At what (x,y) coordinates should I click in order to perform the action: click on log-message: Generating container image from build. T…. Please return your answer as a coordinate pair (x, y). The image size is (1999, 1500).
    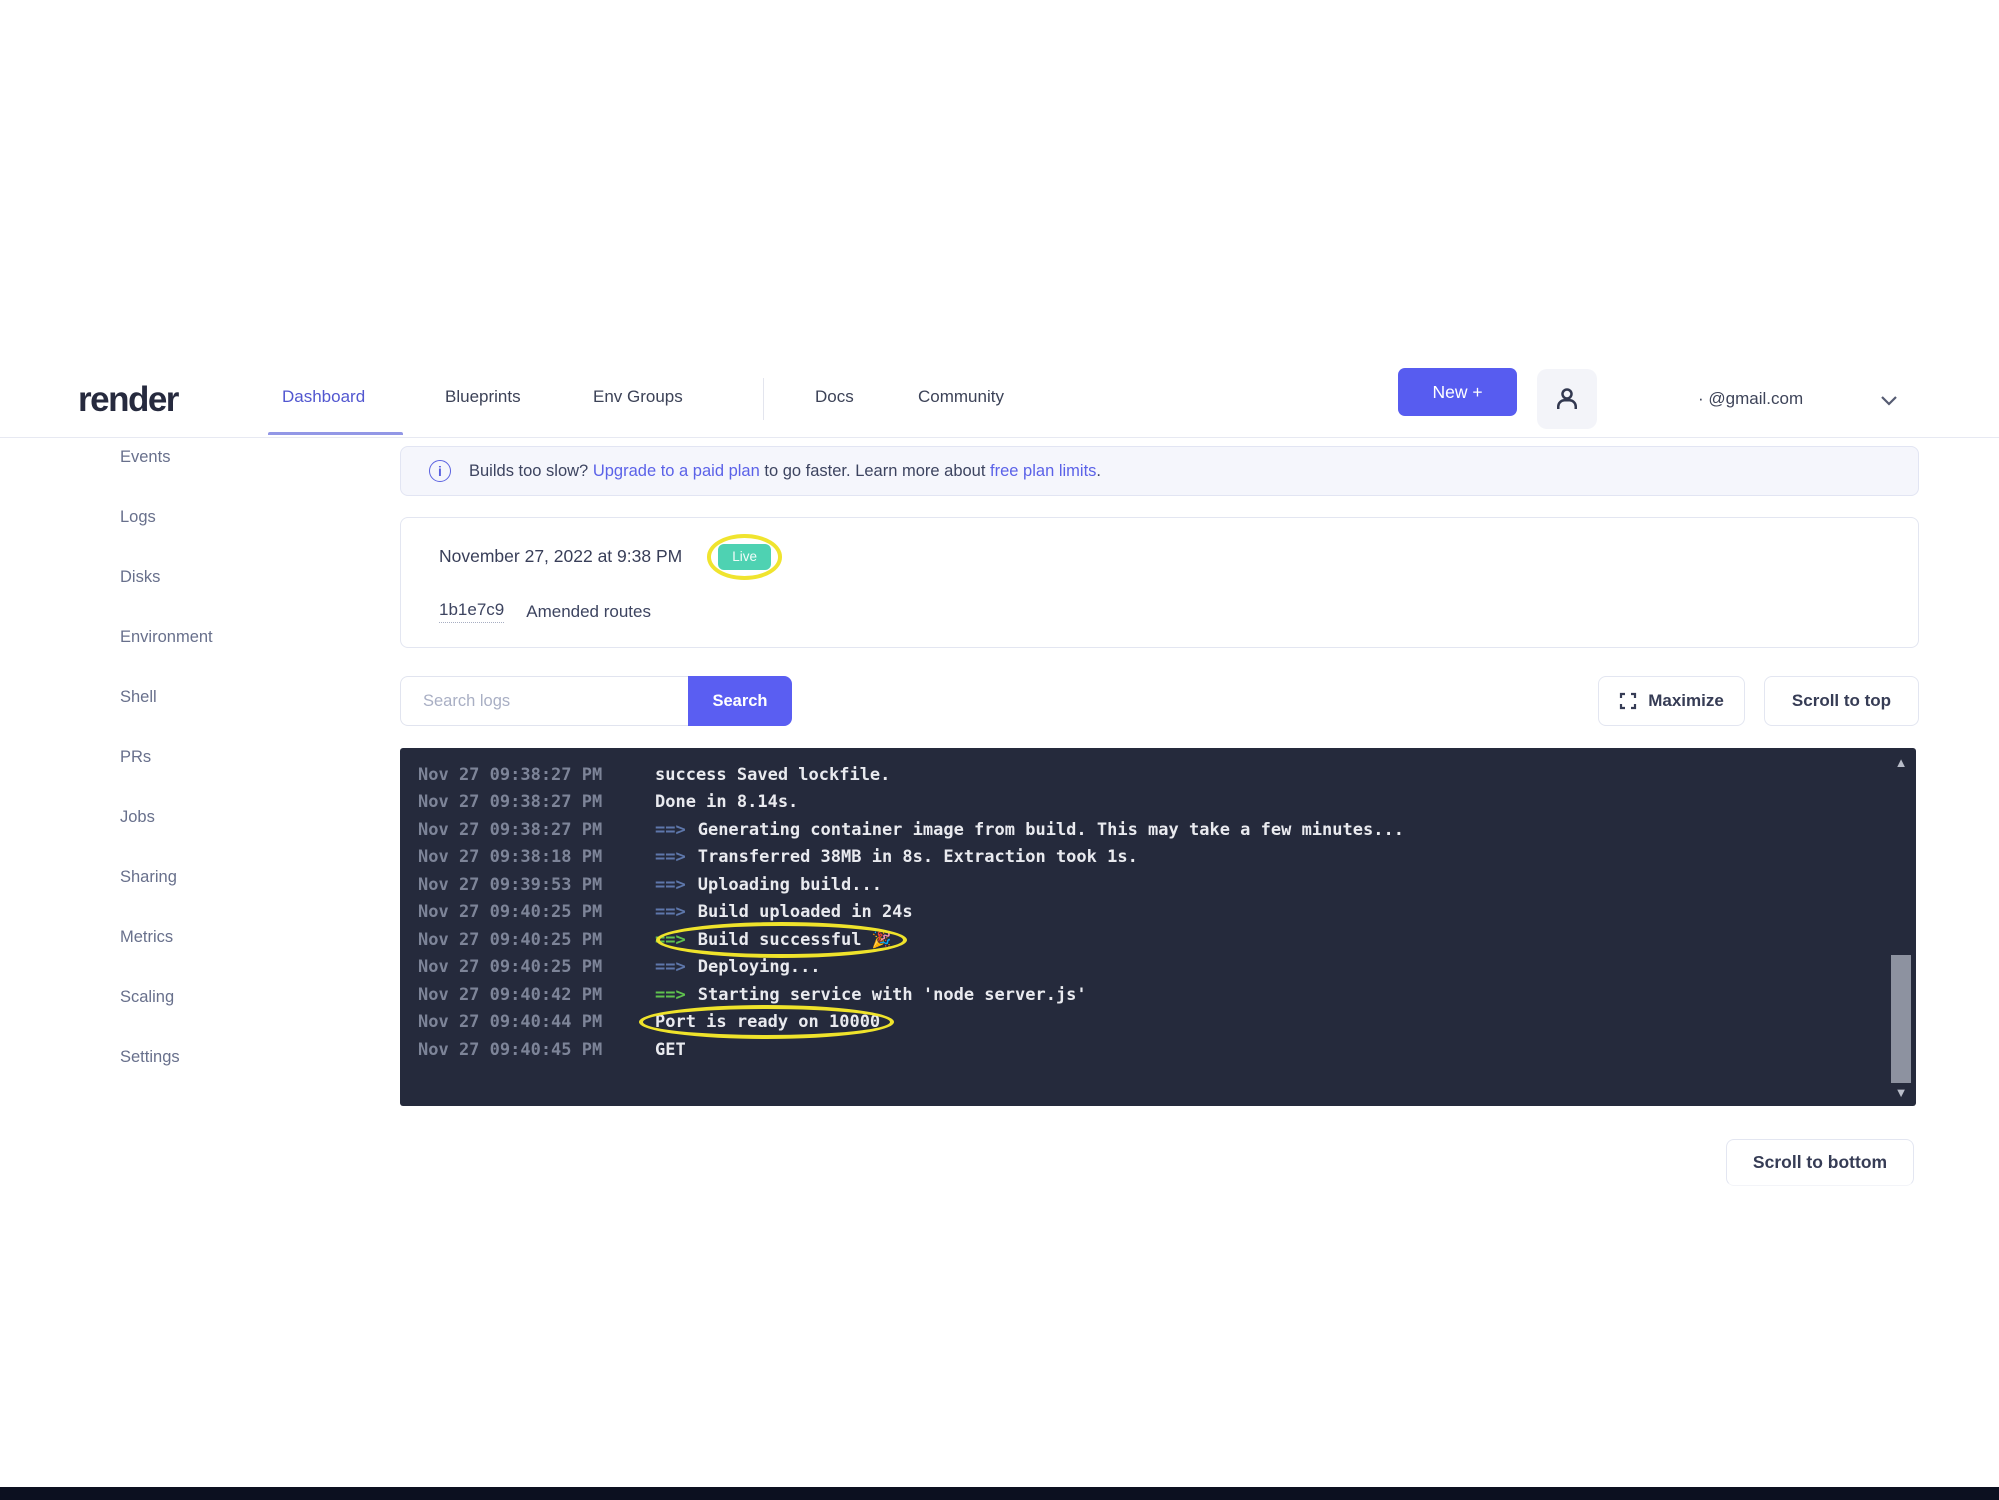
    Looking at the image, I should click on (1050, 829).